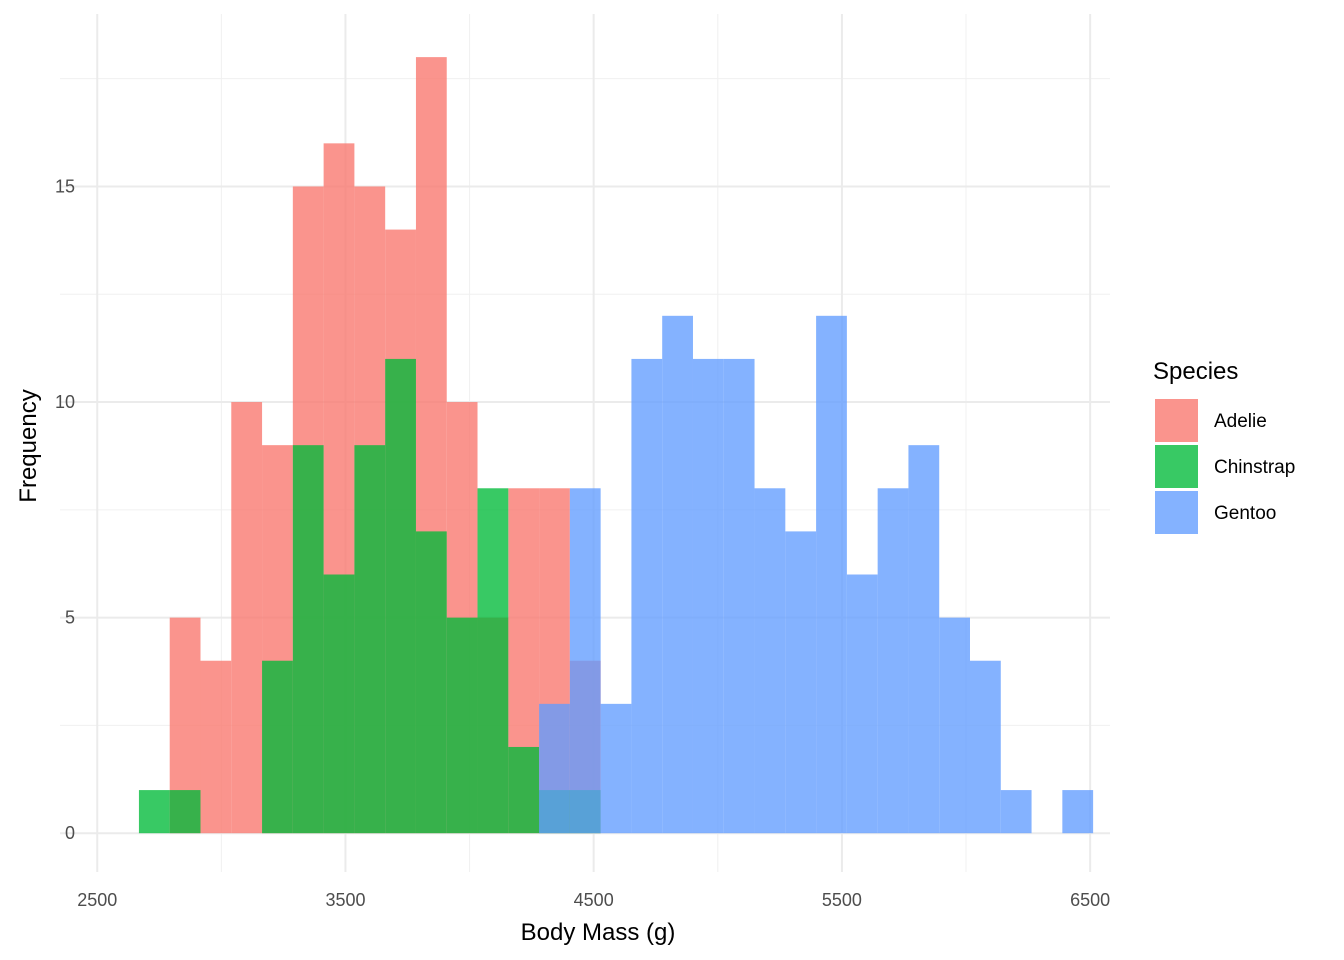 The image size is (1344, 960). What do you see at coordinates (1176, 512) in the screenshot?
I see `legend-key-gentoo` at bounding box center [1176, 512].